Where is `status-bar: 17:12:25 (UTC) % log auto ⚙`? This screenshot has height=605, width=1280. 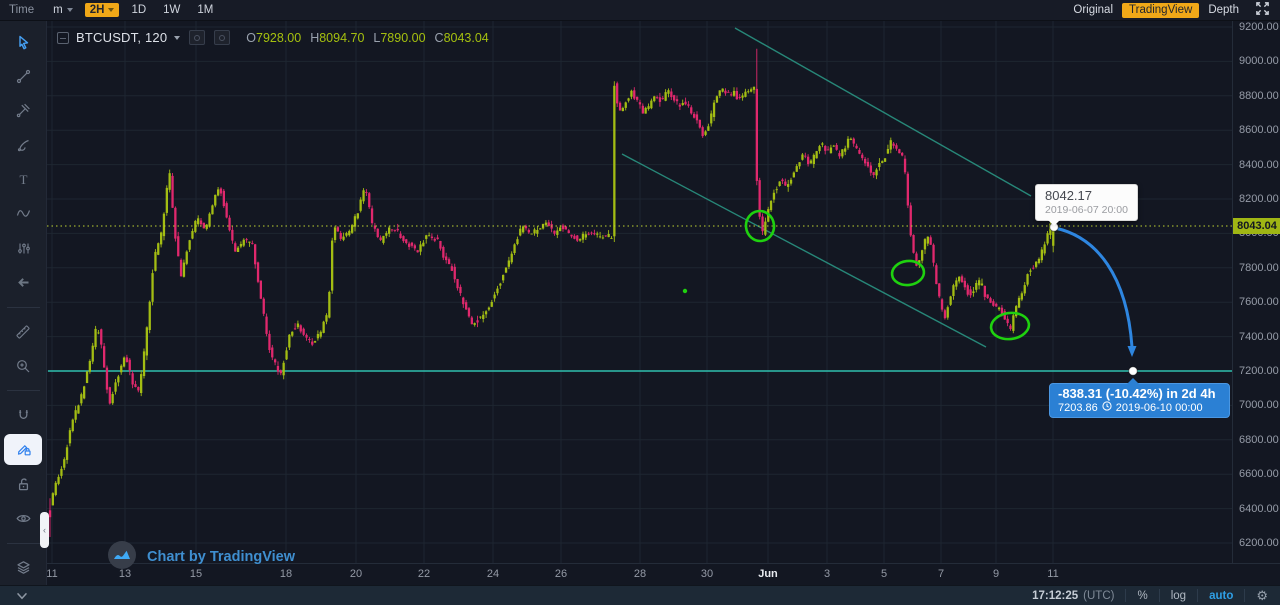
status-bar: 17:12:25 (UTC) % log auto ⚙ is located at coordinates (640, 595).